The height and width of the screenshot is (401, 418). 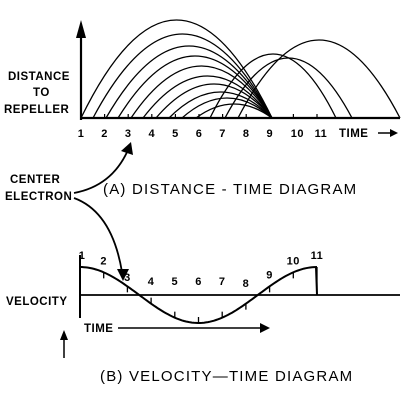 I want to click on panel-a-tick-label: 11, so click(x=321, y=134).